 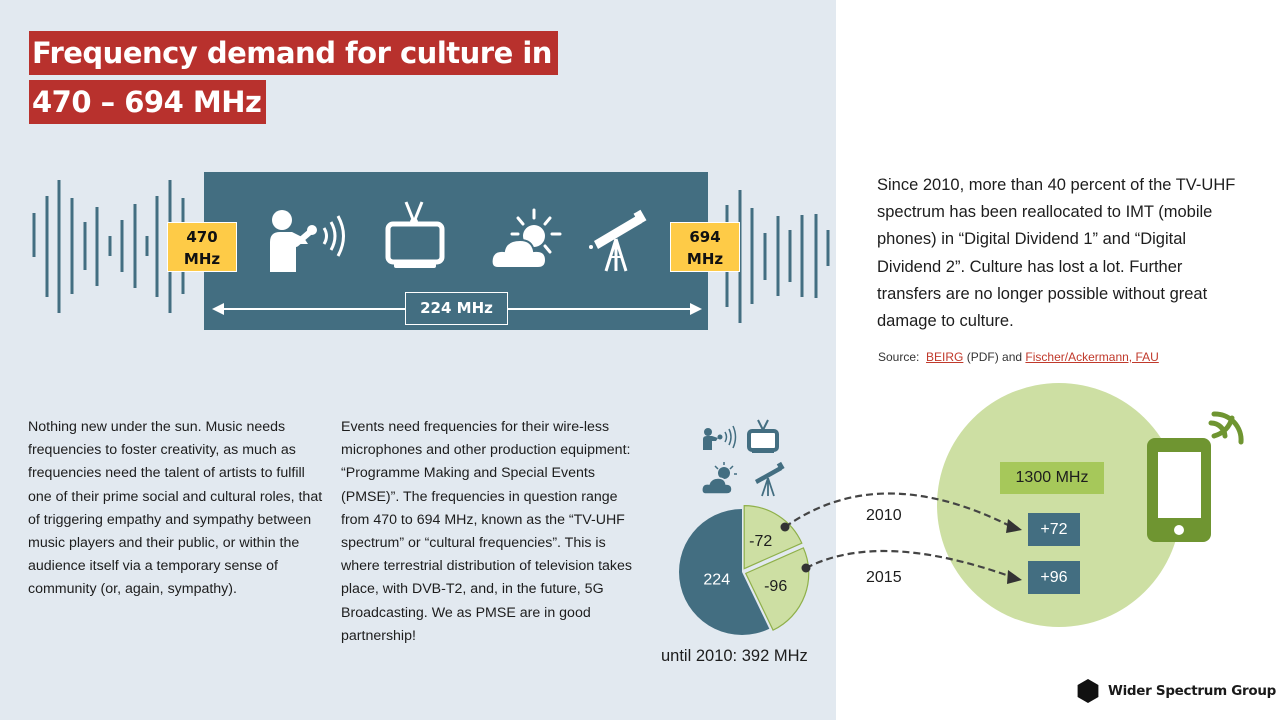 I want to click on arrowhead-2010, so click(x=1014, y=526).